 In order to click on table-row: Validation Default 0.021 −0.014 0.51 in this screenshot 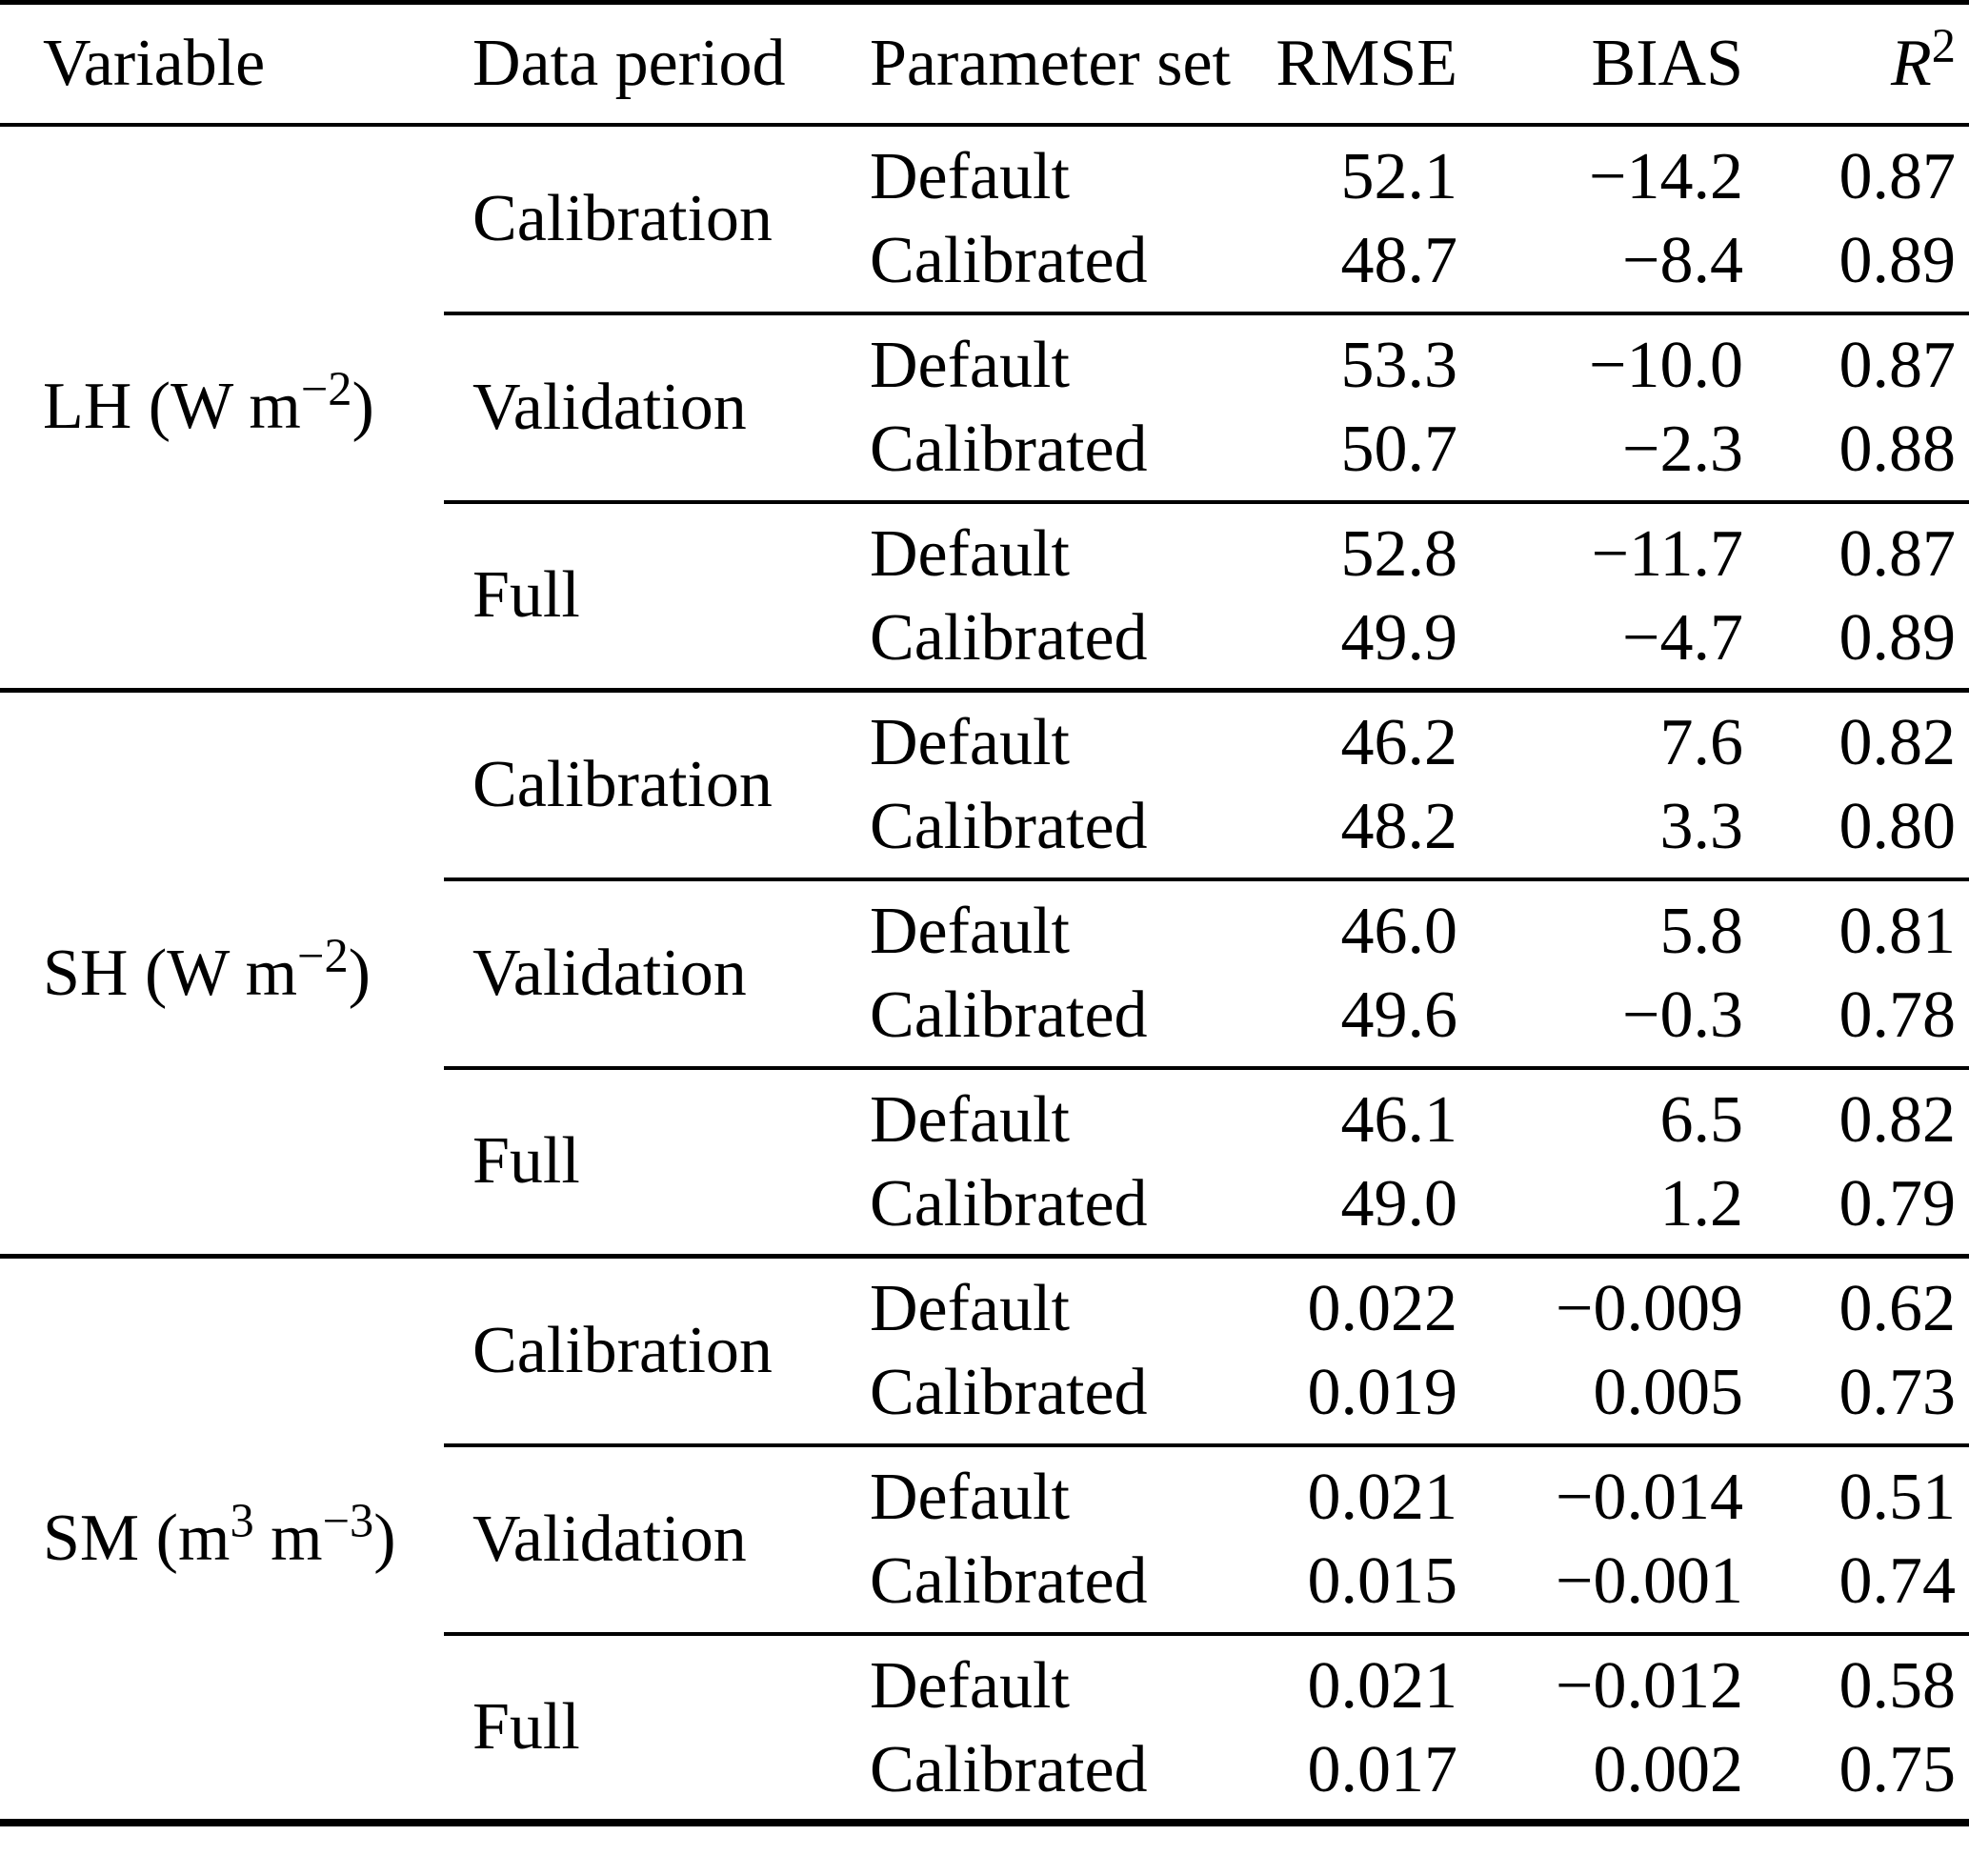, I will do `click(984, 1538)`.